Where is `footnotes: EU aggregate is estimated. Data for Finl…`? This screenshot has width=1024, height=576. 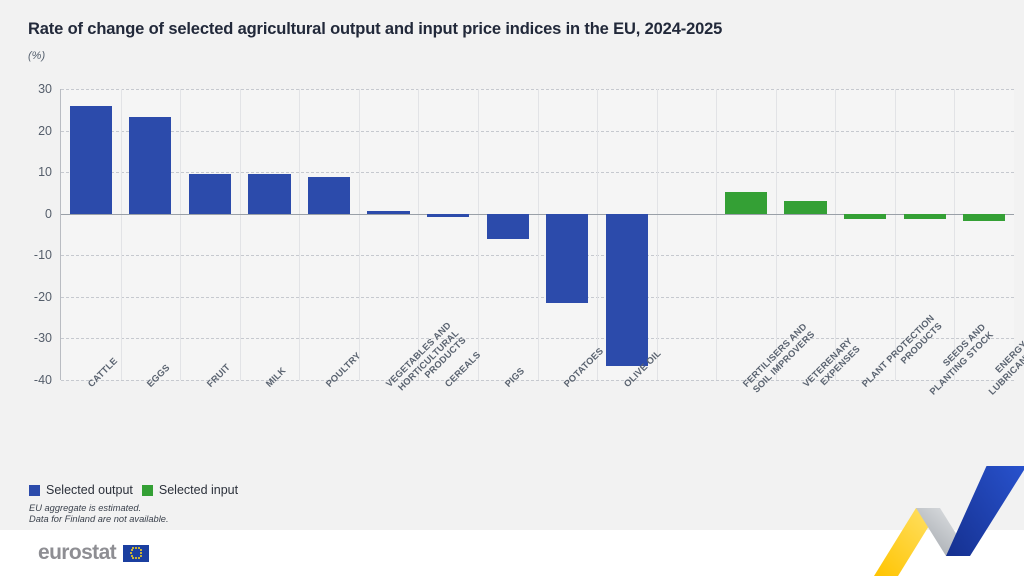 footnotes: EU aggregate is estimated. Data for Finl… is located at coordinates (99, 514).